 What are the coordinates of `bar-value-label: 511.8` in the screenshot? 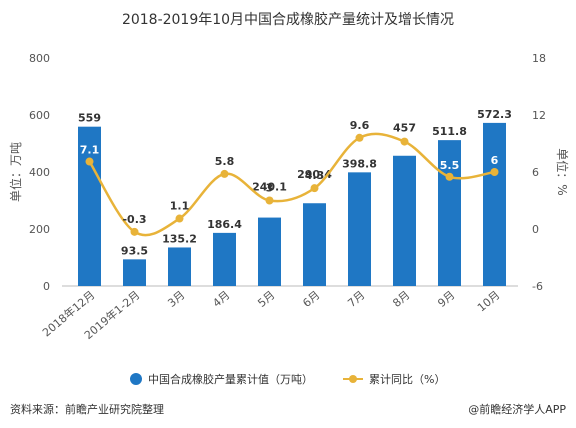 It's located at (449, 131).